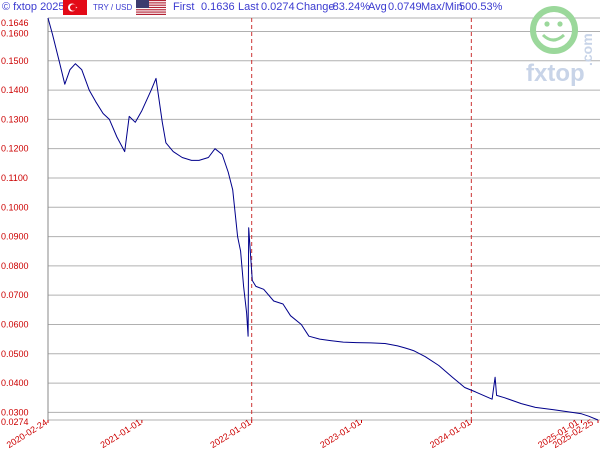 This screenshot has width=600, height=450. I want to click on last-value: 0.0274, so click(278, 7).